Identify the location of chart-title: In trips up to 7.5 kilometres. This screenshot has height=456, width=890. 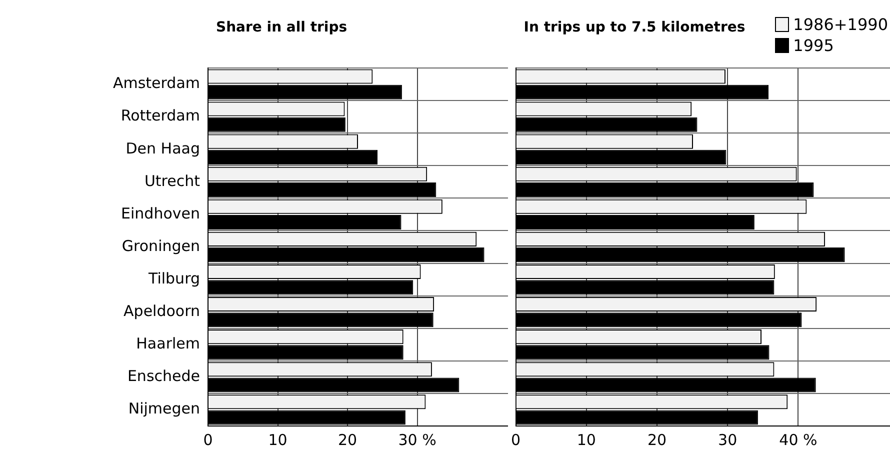
(635, 28).